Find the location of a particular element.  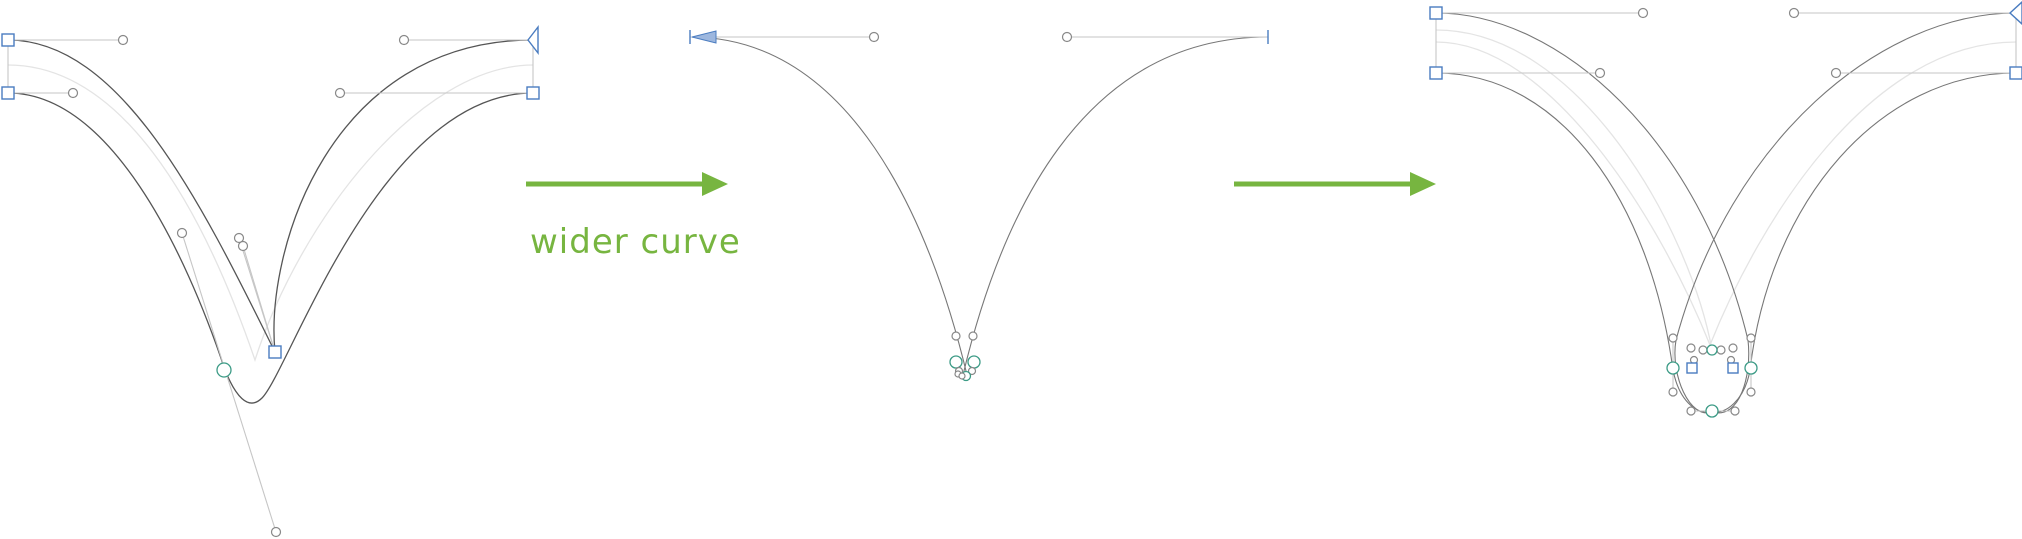

inner-left is located at coordinates (1574, 243).